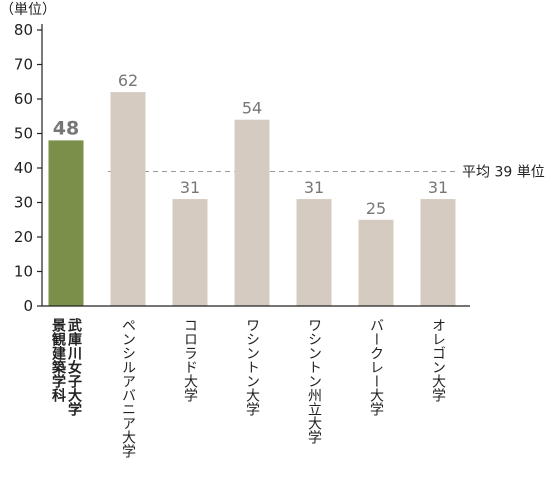 The width and height of the screenshot is (550, 477). Describe the element at coordinates (23, 272) in the screenshot. I see `y-tick-label: 10` at that location.